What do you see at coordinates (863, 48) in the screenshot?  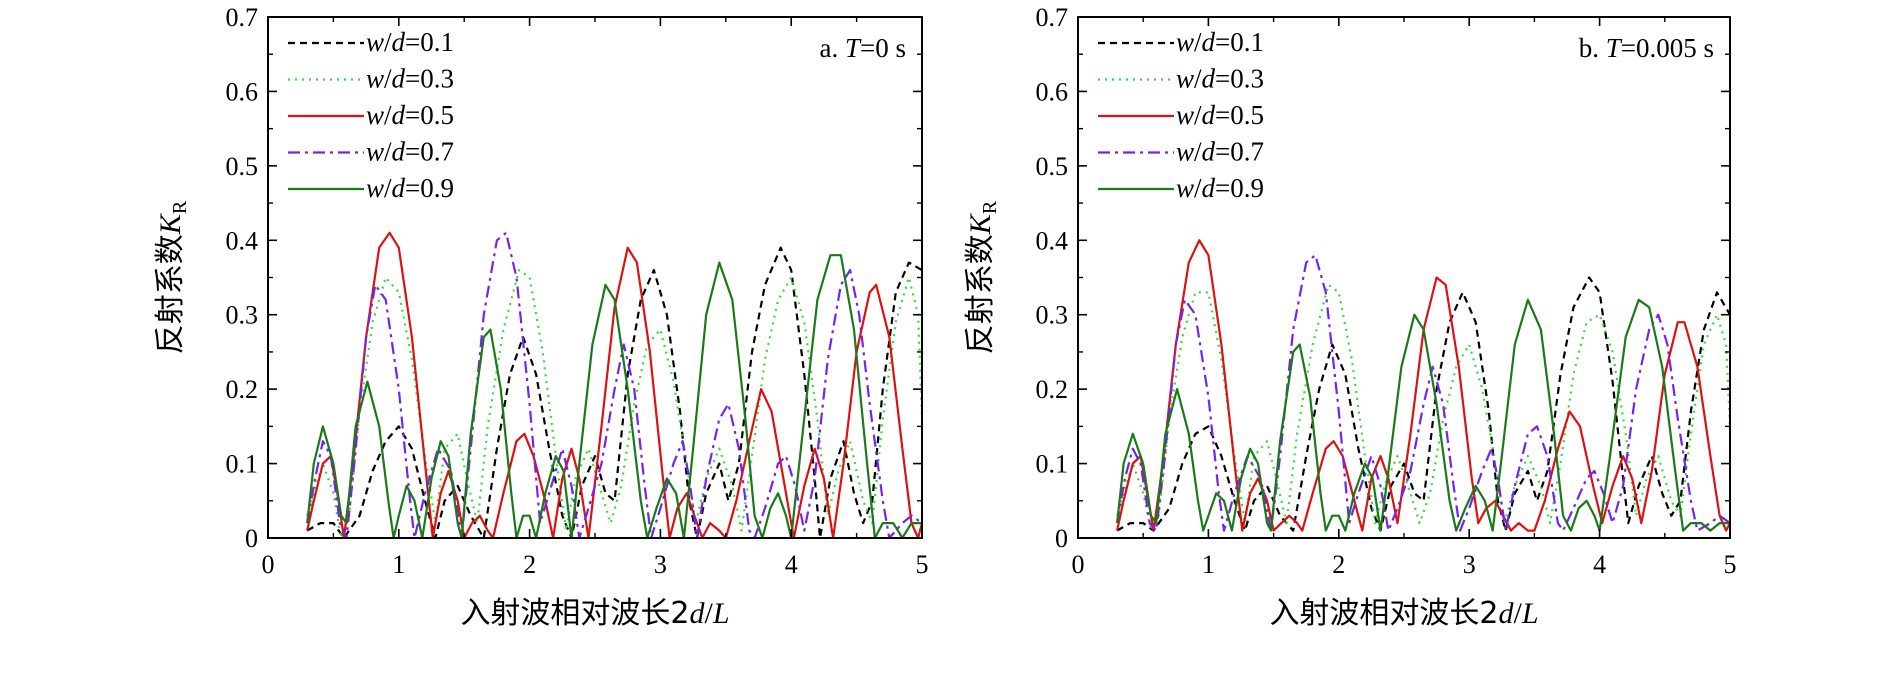 I see `panel-annotation: a. T=0 s` at bounding box center [863, 48].